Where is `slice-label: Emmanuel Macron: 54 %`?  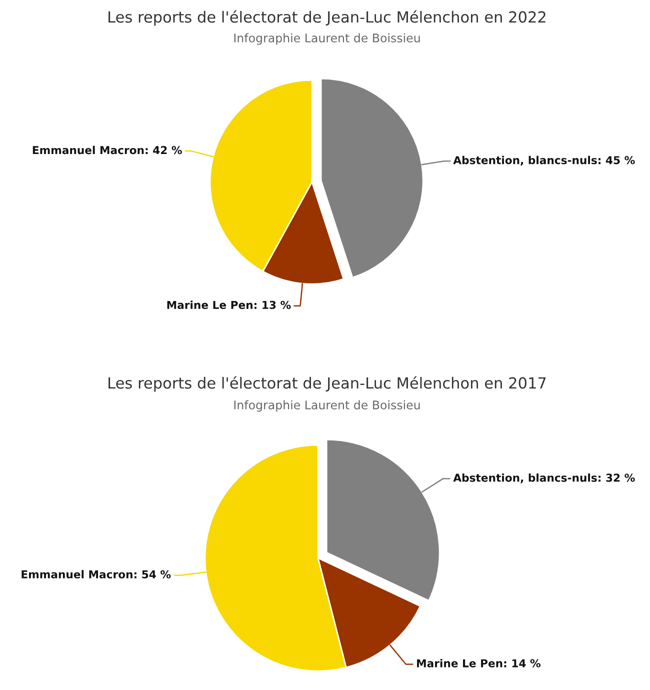
slice-label: Emmanuel Macron: 54 % is located at coordinates (96, 574).